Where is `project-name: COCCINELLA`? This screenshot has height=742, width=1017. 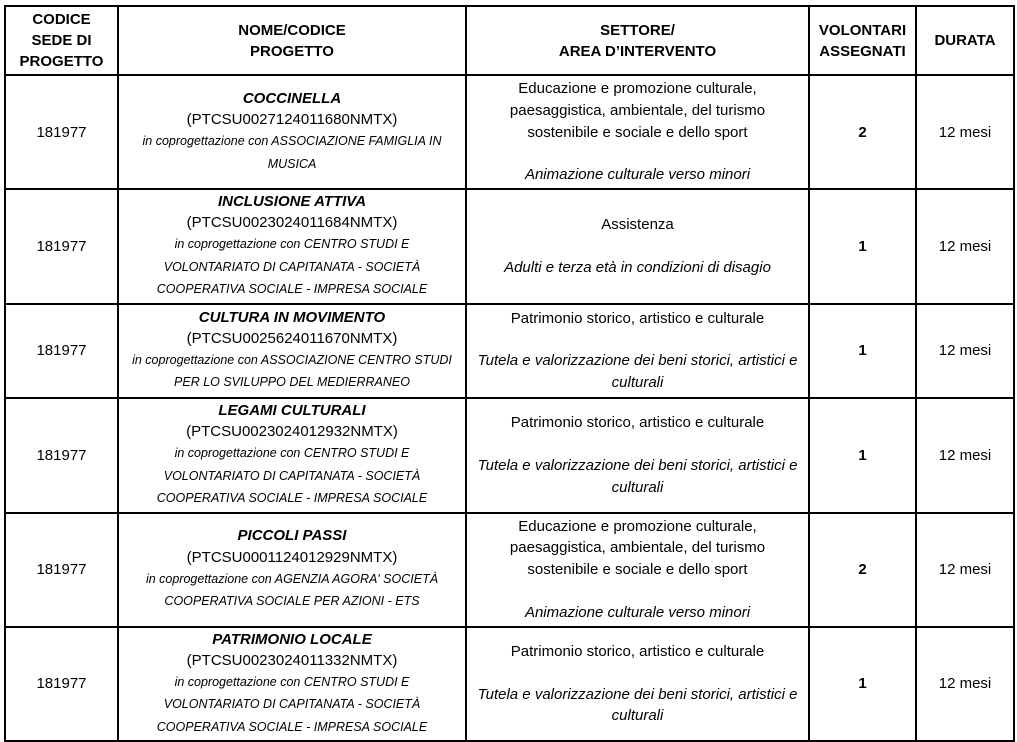
project-name: COCCINELLA is located at coordinates (292, 98).